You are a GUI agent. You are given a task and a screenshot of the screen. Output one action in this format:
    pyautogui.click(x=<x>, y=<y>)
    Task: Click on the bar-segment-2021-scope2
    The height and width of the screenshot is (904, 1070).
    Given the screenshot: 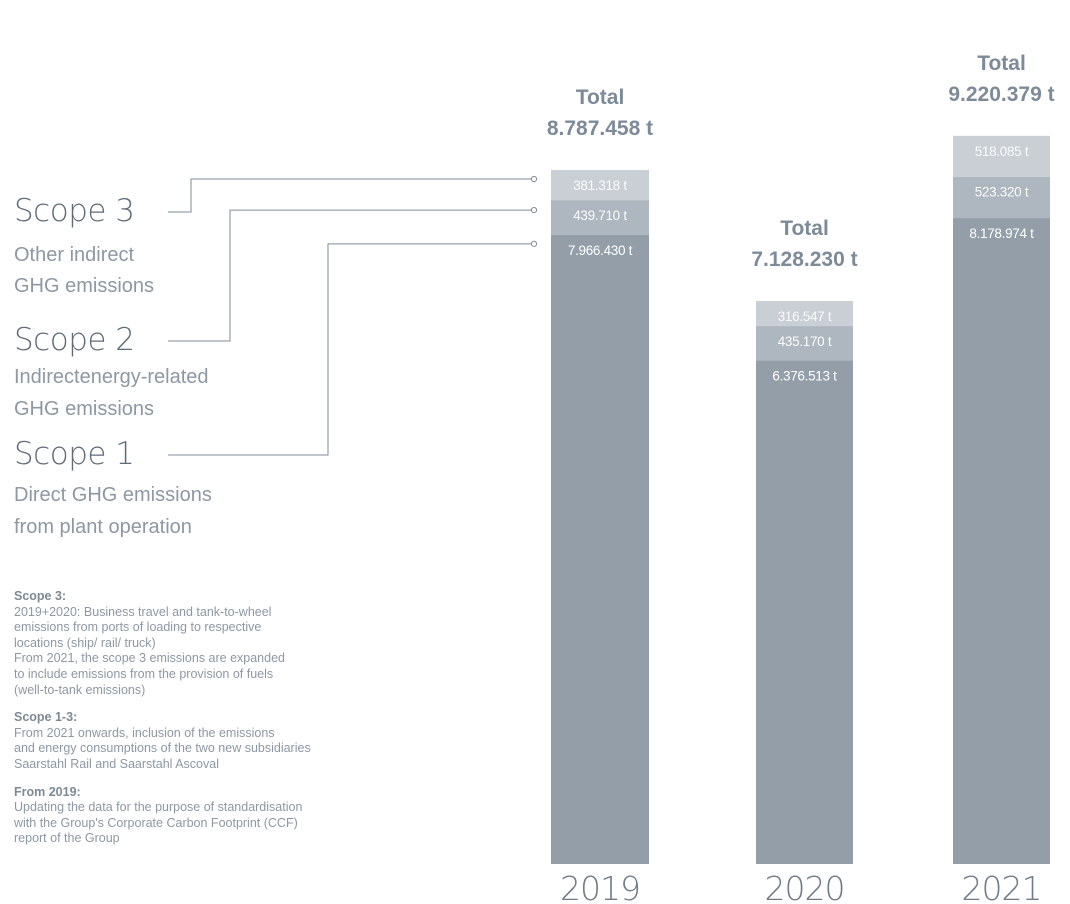 What is the action you would take?
    pyautogui.click(x=1001, y=197)
    